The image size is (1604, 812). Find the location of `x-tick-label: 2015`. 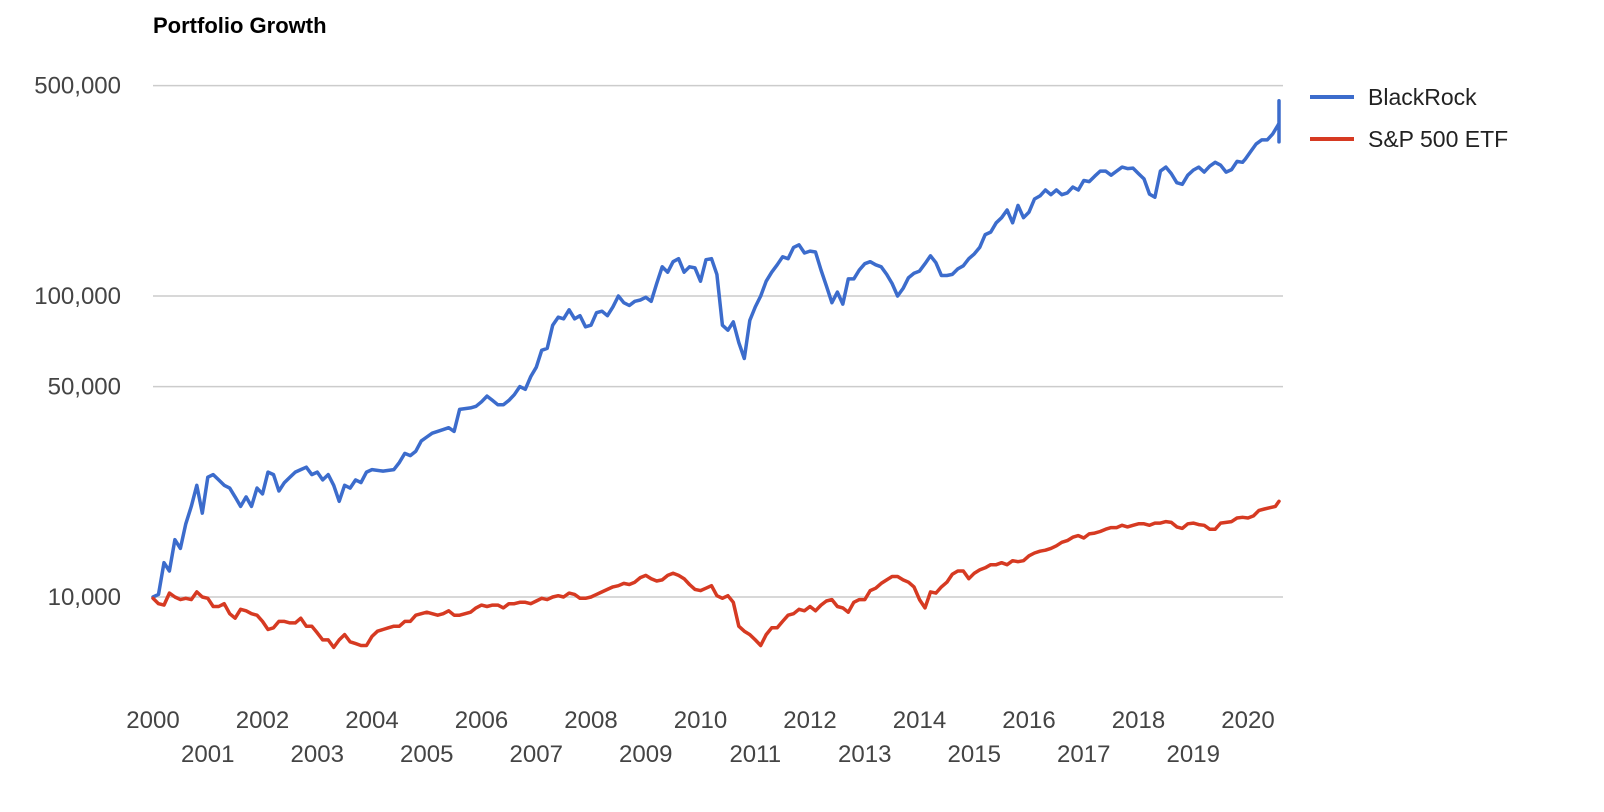

x-tick-label: 2015 is located at coordinates (974, 754).